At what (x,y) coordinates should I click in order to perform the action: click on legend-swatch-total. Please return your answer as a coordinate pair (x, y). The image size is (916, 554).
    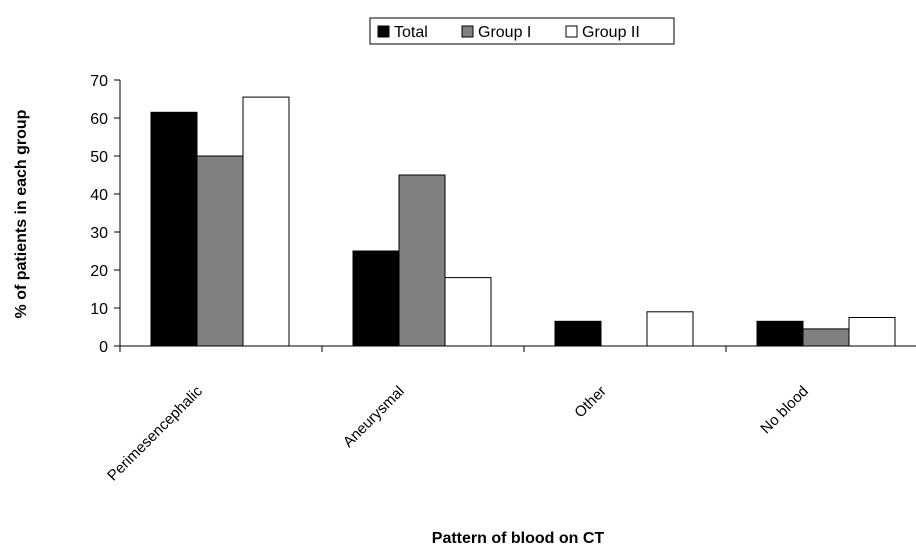
    Looking at the image, I should click on (383, 31).